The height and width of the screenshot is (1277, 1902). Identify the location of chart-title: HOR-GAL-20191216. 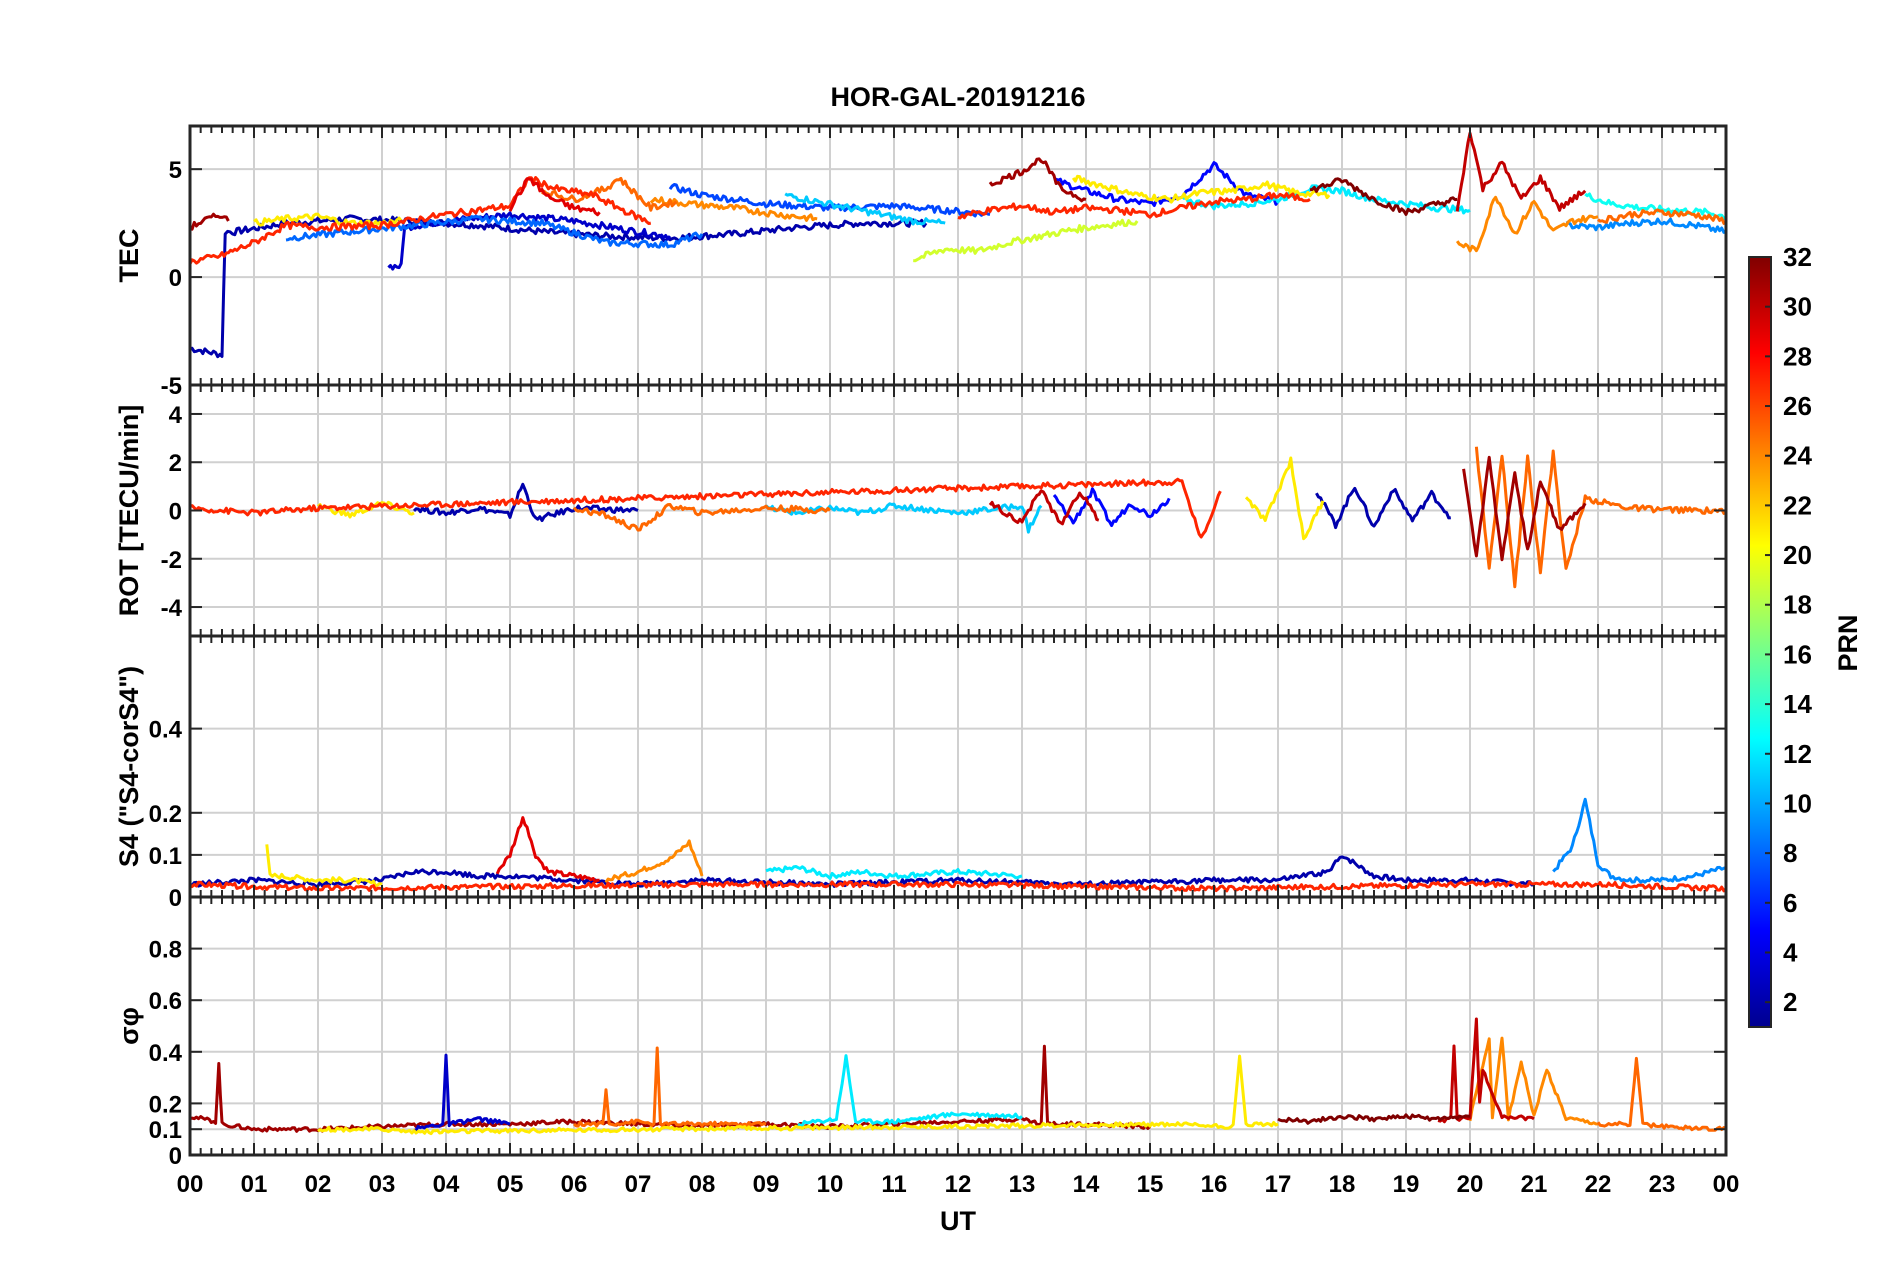
(957, 97).